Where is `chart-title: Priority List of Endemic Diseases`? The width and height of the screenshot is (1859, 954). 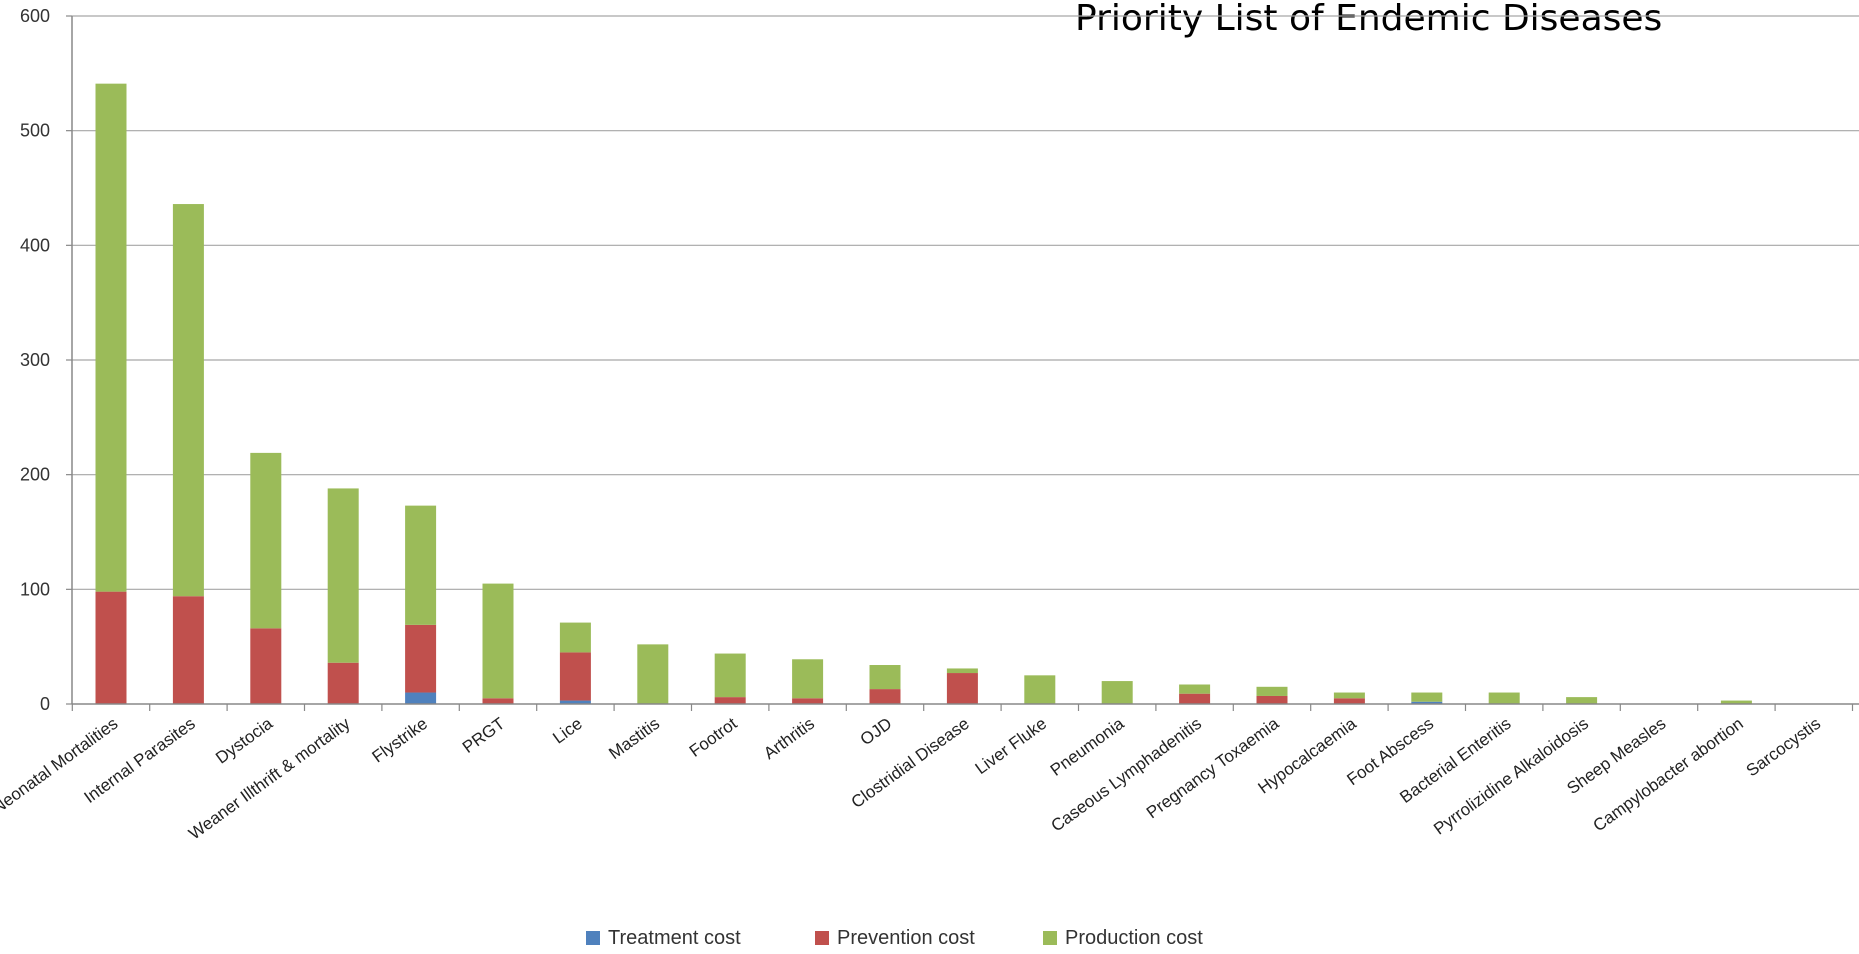 chart-title: Priority List of Endemic Diseases is located at coordinates (1369, 19).